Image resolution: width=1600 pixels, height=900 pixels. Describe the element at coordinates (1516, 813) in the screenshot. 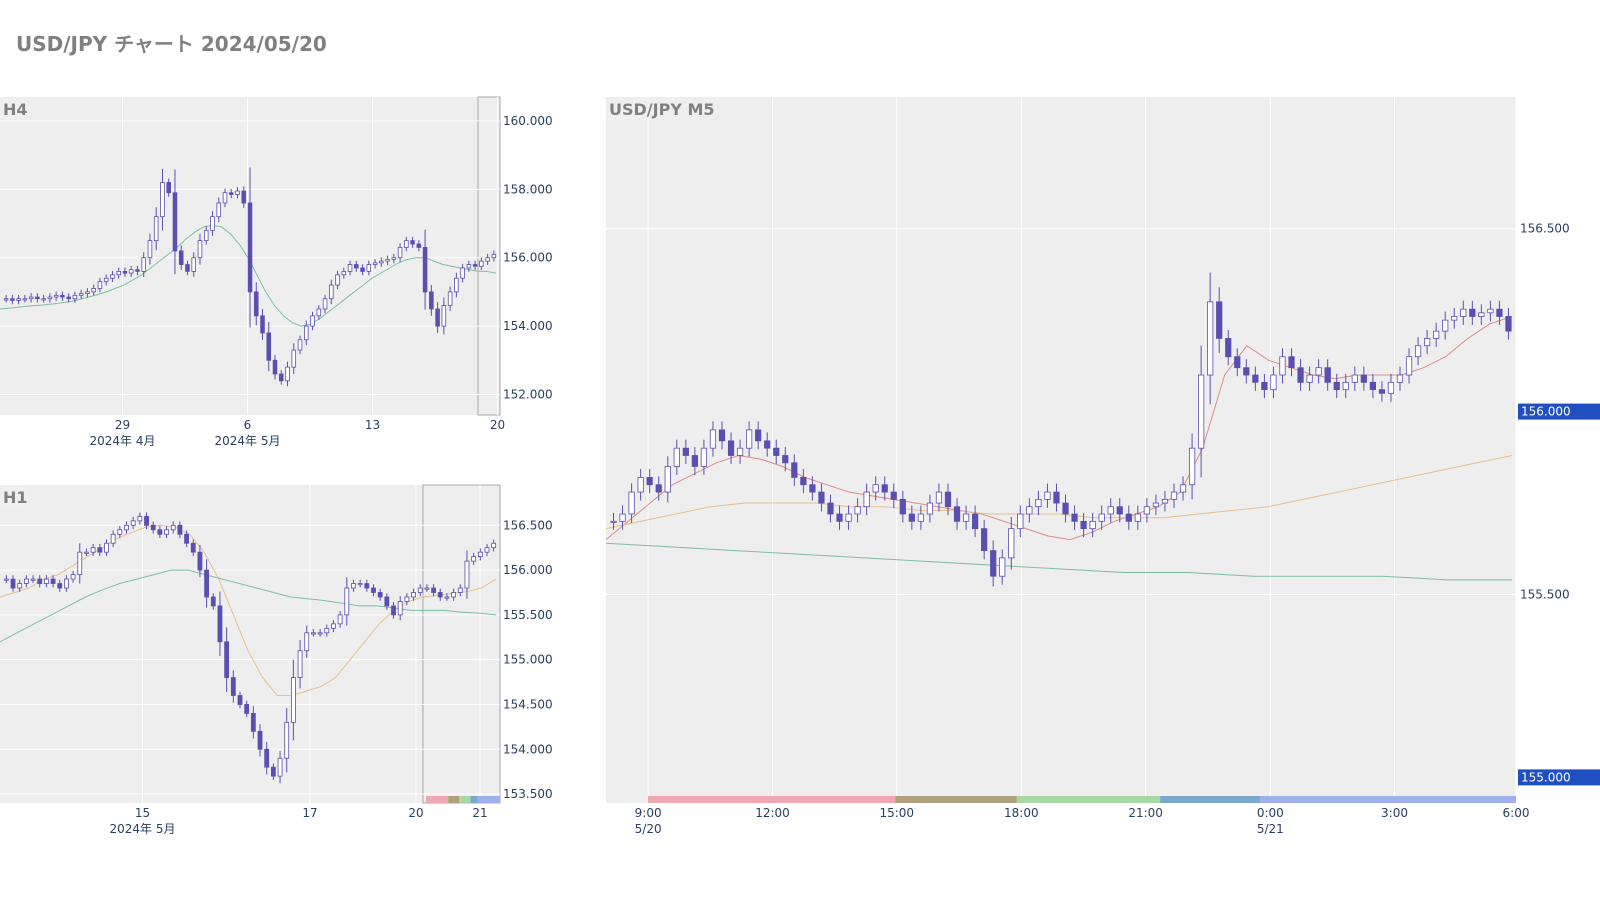

I see `x-tick-label: 6:00` at that location.